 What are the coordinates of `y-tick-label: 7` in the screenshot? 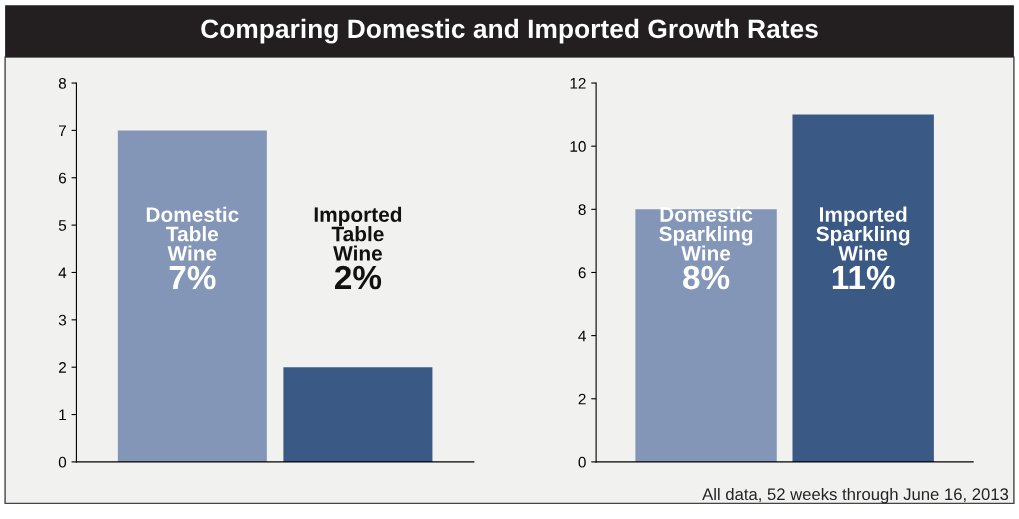 It's located at (62, 130).